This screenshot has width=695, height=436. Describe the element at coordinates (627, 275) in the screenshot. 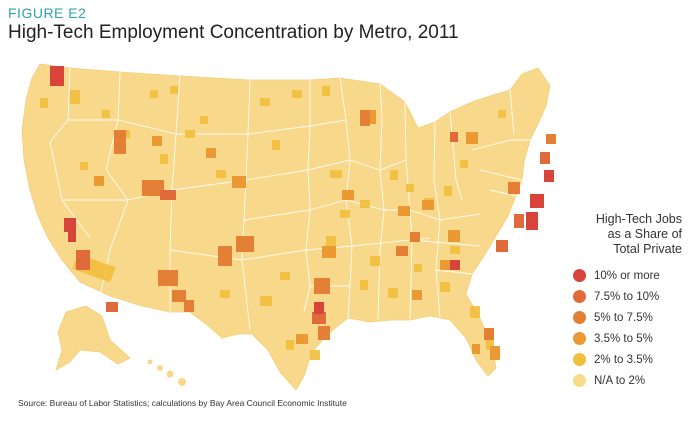

I see `legend-label: 10% or more` at that location.